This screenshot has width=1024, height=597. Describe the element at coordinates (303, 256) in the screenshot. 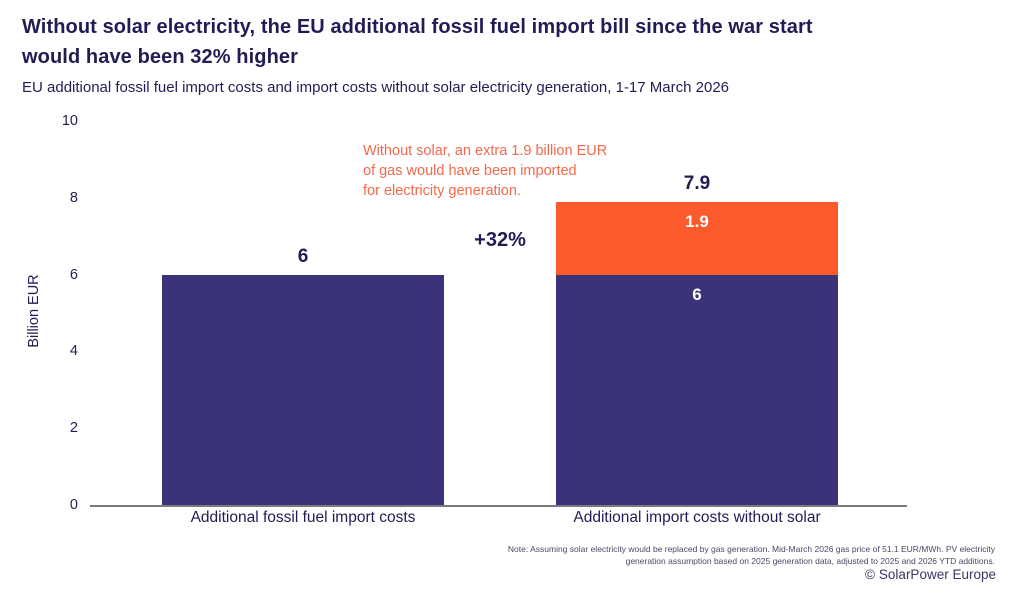

I see `bar-total-label: 6` at that location.